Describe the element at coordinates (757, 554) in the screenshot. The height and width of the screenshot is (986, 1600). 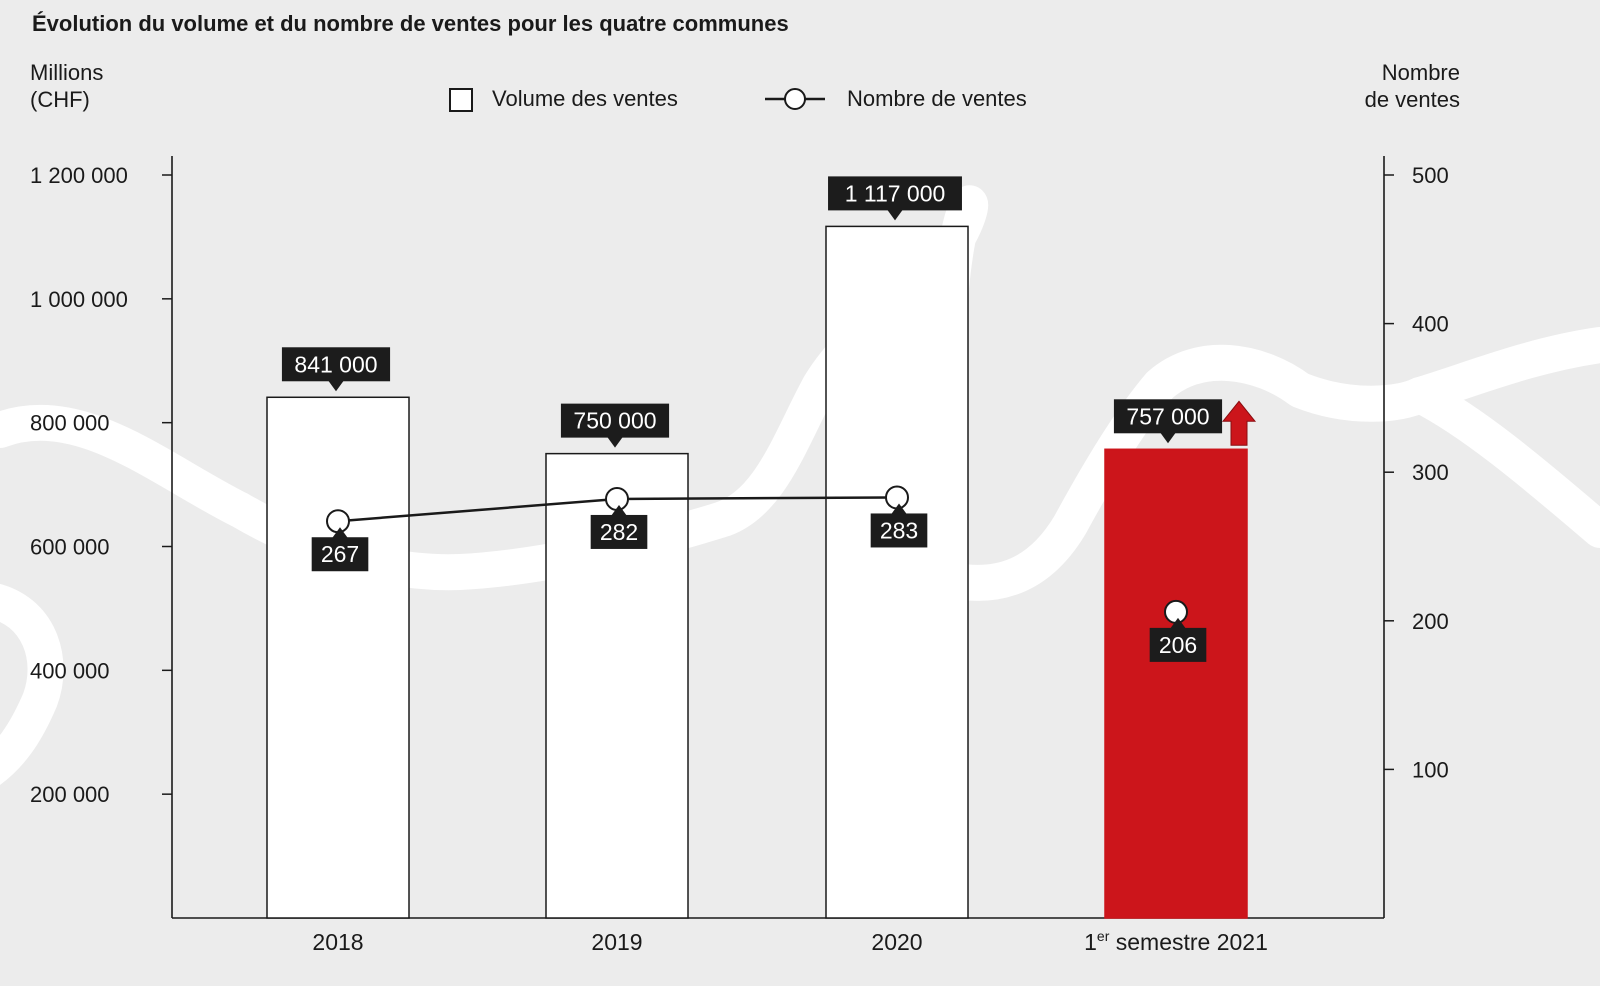
I see `line-series` at that location.